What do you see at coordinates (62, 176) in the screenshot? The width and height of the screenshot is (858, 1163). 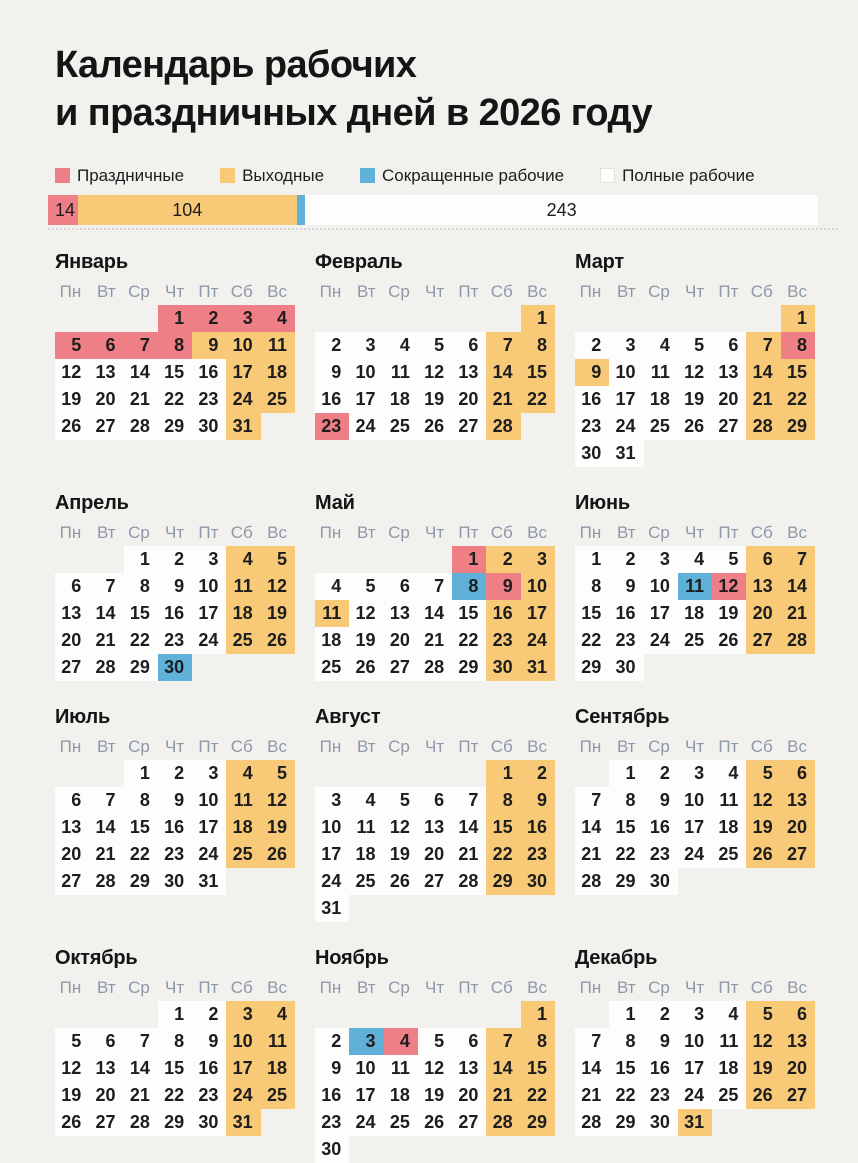 I see `holiday-swatch-icon` at bounding box center [62, 176].